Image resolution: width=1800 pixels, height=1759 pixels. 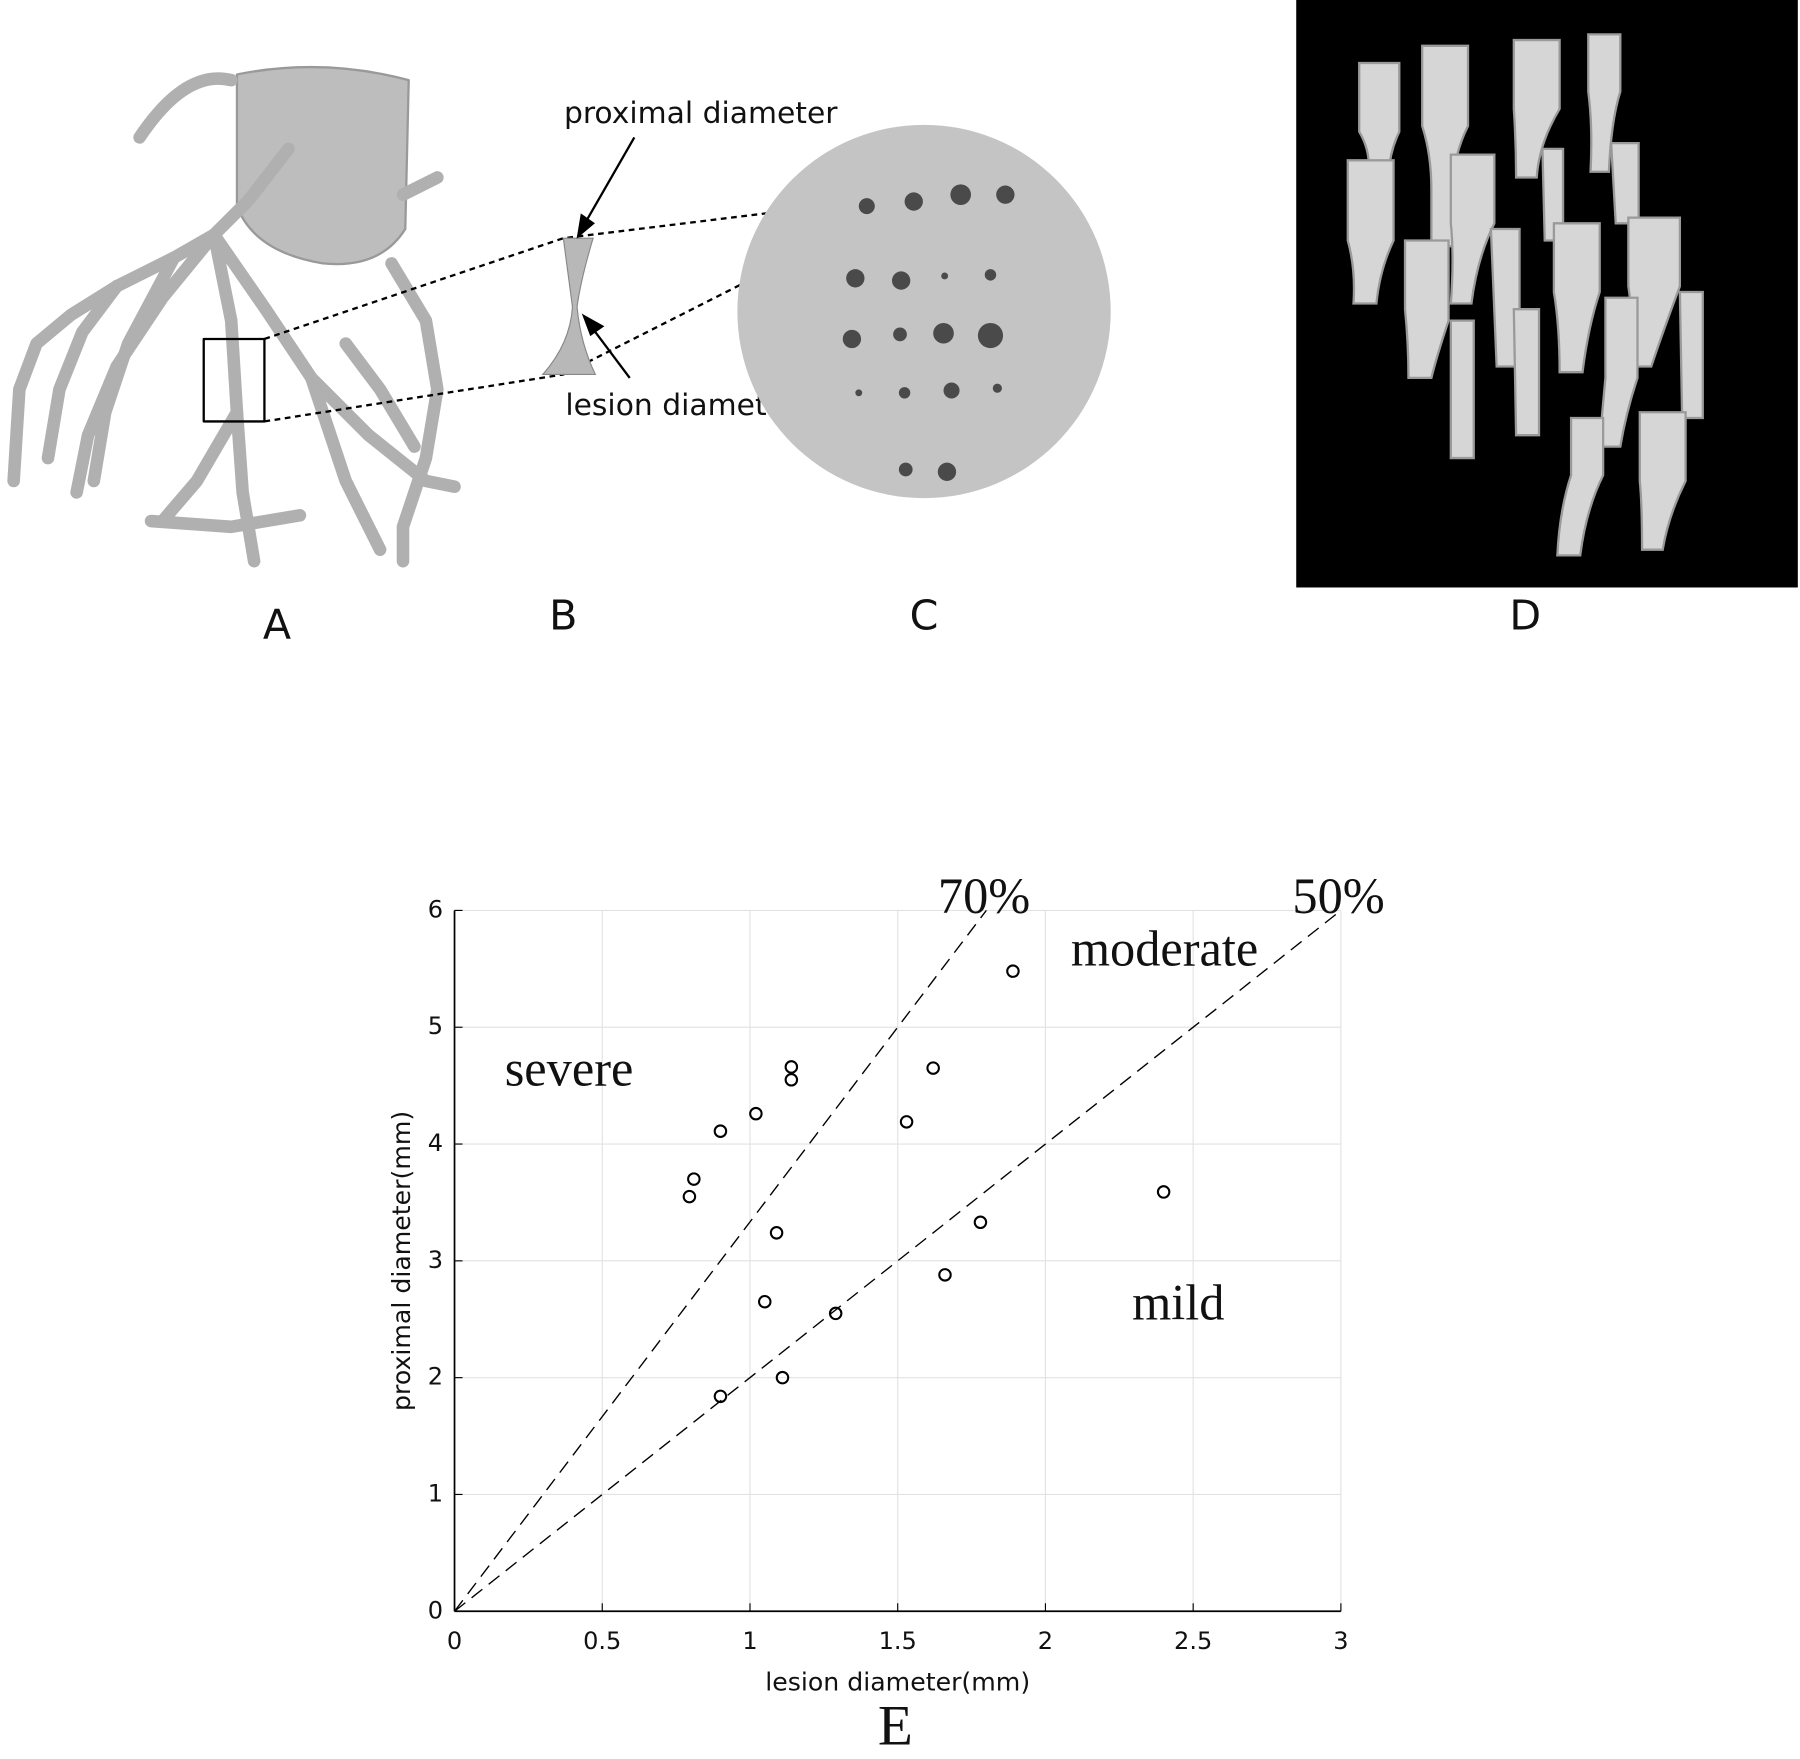 What do you see at coordinates (749, 1641) in the screenshot?
I see `x-tick-label: 1` at bounding box center [749, 1641].